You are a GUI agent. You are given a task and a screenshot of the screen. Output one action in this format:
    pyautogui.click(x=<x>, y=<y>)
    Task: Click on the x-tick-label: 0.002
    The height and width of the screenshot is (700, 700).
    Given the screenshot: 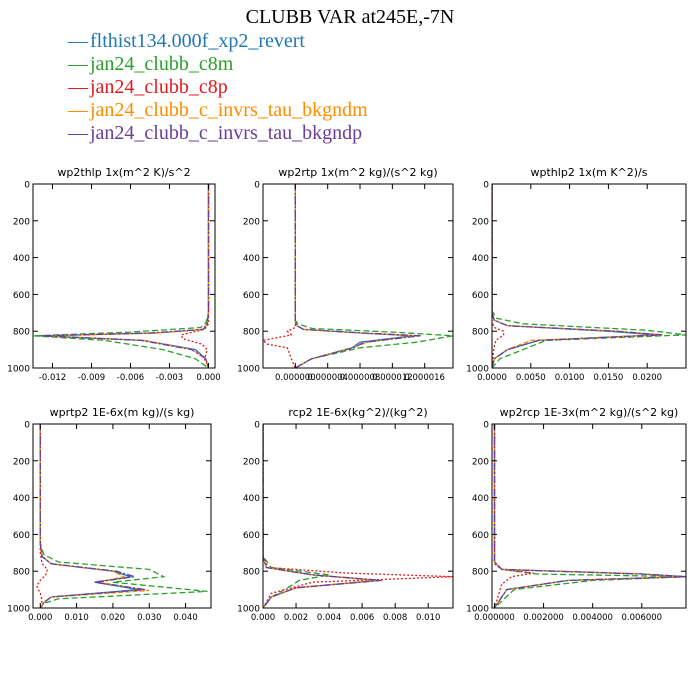 What is the action you would take?
    pyautogui.click(x=296, y=618)
    